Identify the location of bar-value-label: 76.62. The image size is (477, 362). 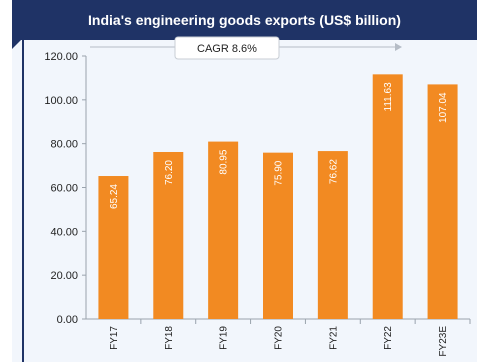
(333, 171).